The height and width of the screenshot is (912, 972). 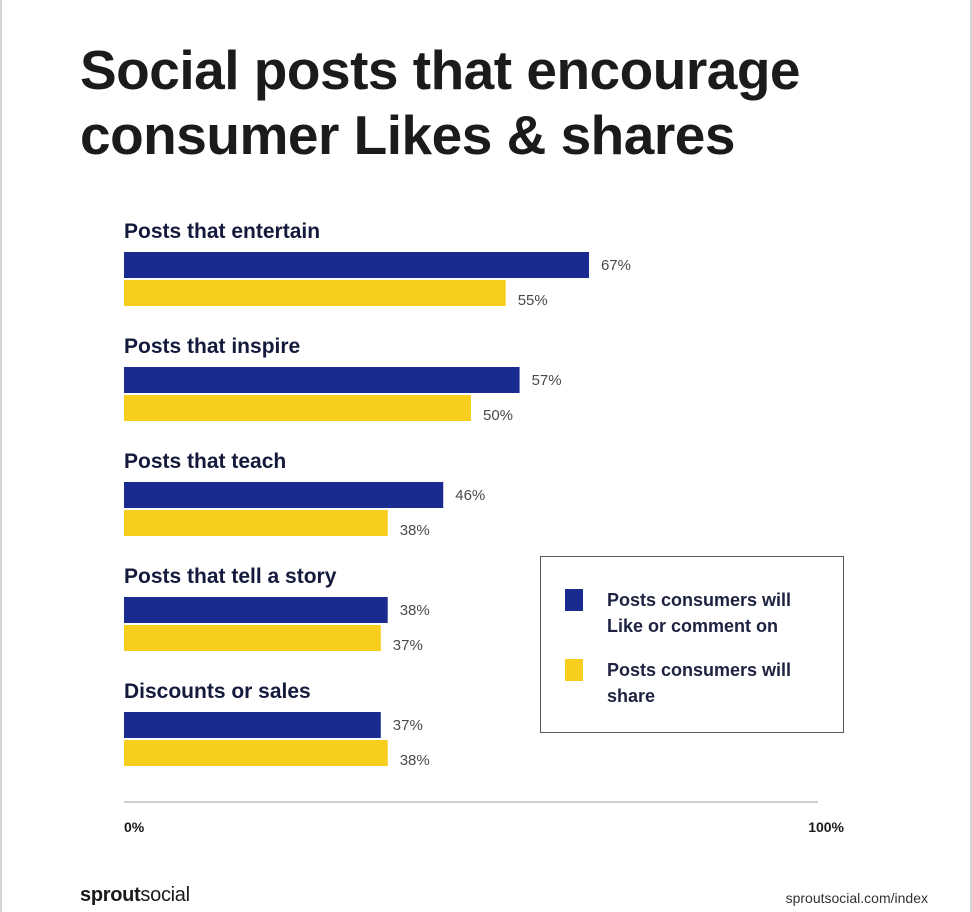 What do you see at coordinates (1, 456) in the screenshot?
I see `left-border` at bounding box center [1, 456].